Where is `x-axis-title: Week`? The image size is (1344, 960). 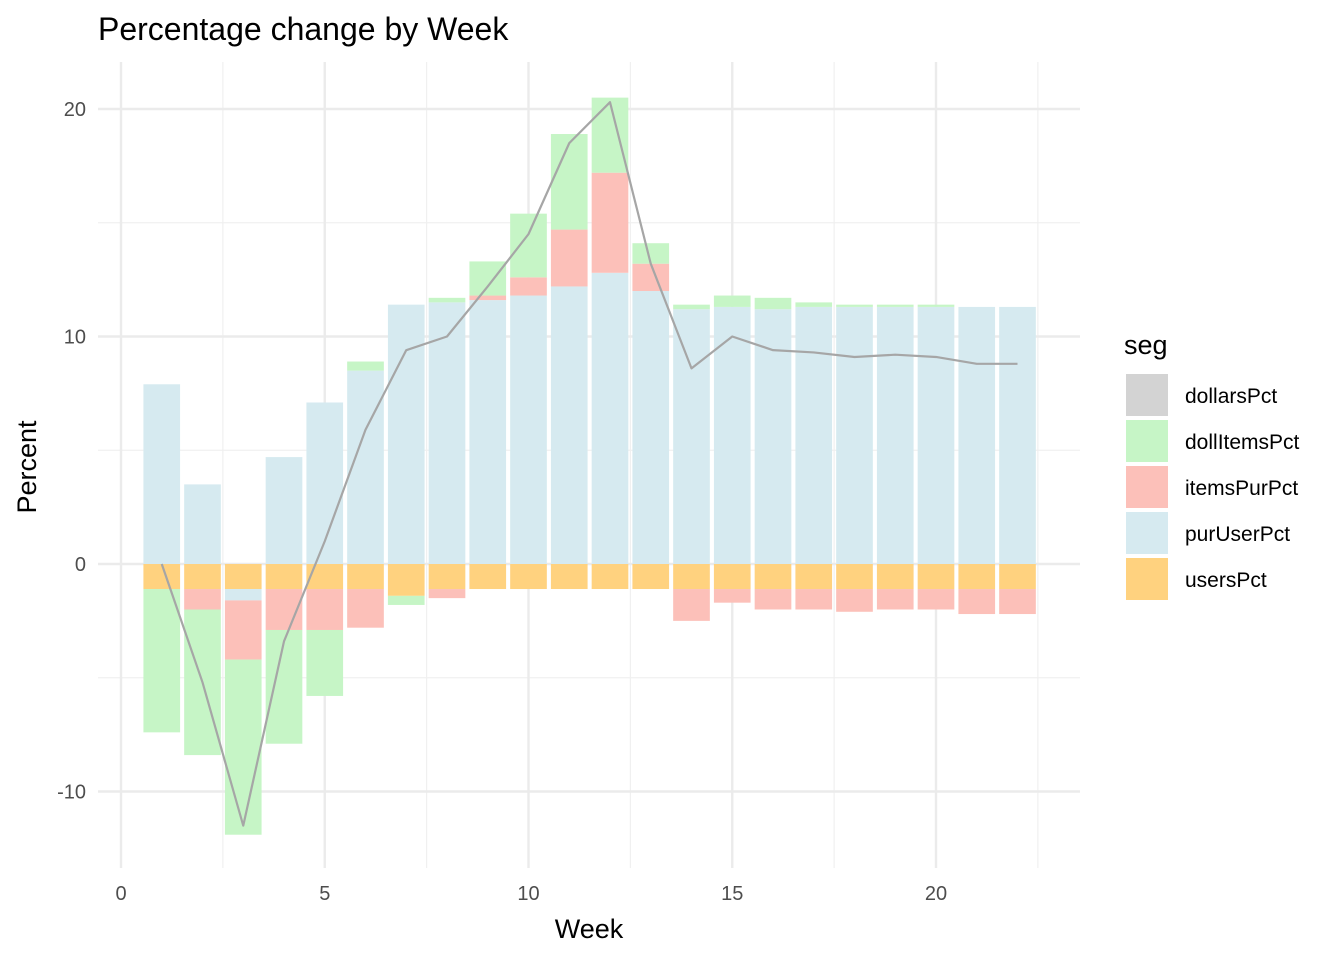 x-axis-title: Week is located at coordinates (589, 929).